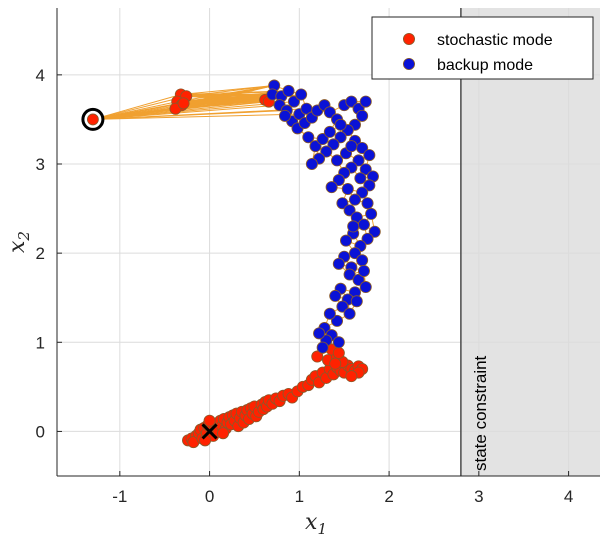 The height and width of the screenshot is (537, 600). I want to click on target-cross-b, so click(209, 431).